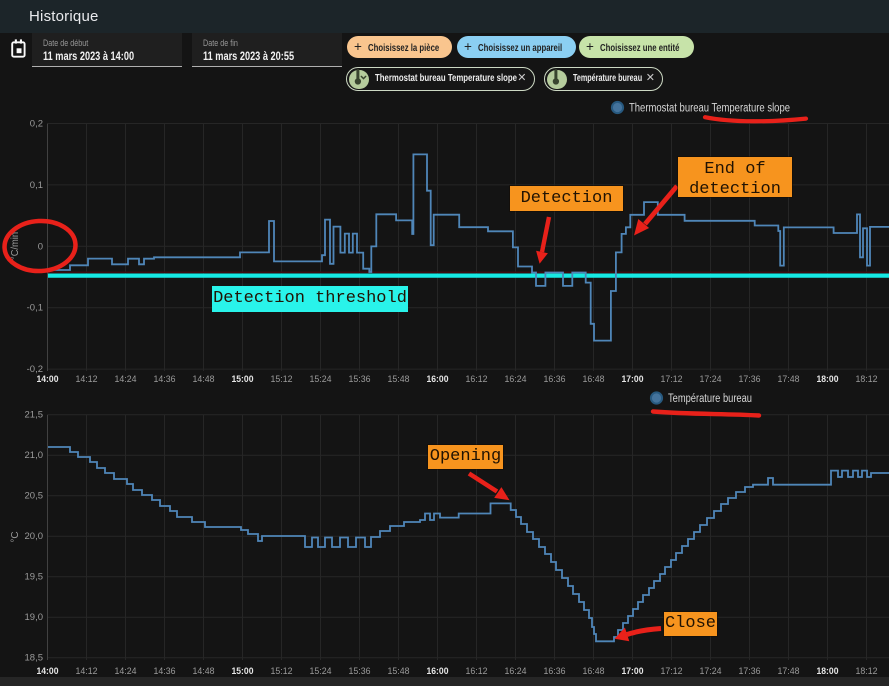  What do you see at coordinates (34, 617) in the screenshot?
I see `svg-text: 19,0` at bounding box center [34, 617].